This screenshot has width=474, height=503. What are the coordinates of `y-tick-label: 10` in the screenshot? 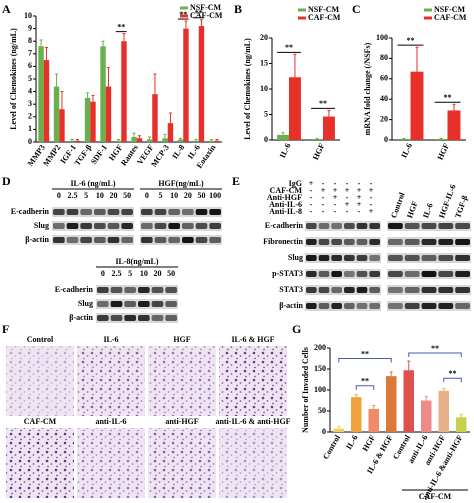 It's located at (28, 15).